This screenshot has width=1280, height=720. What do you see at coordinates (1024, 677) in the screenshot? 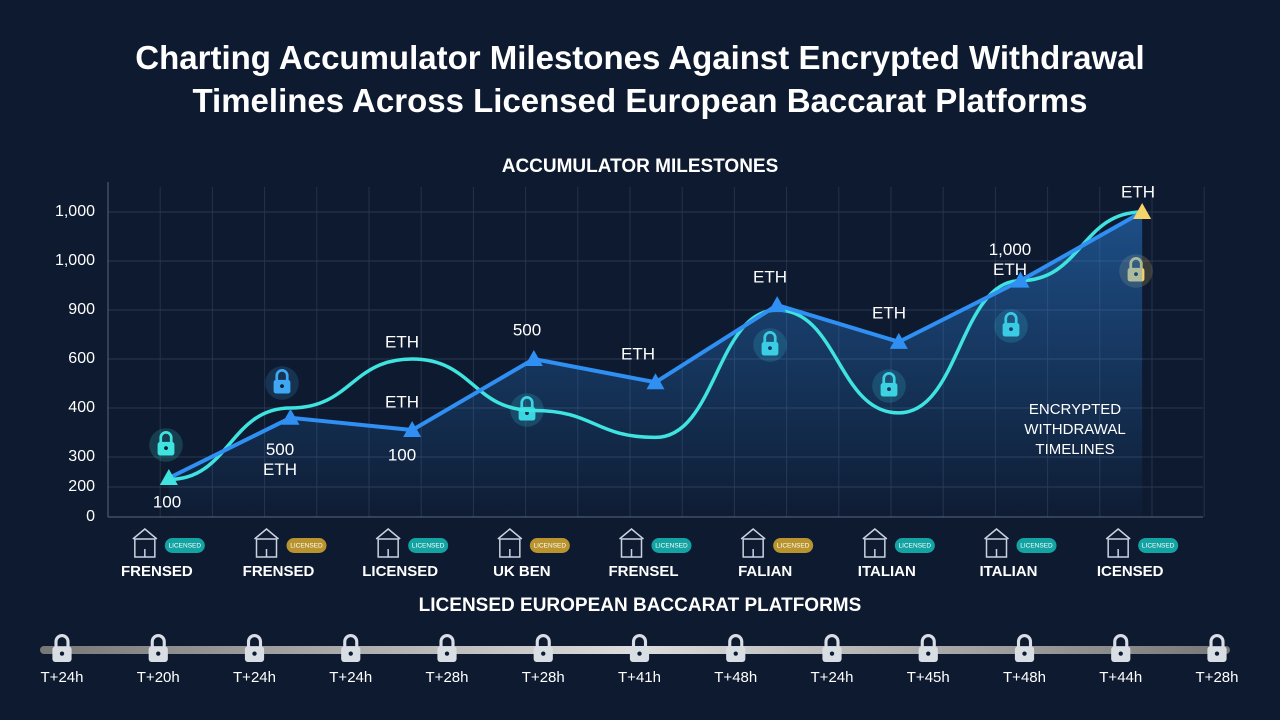
I see `timeline-label: T+48h` at bounding box center [1024, 677].